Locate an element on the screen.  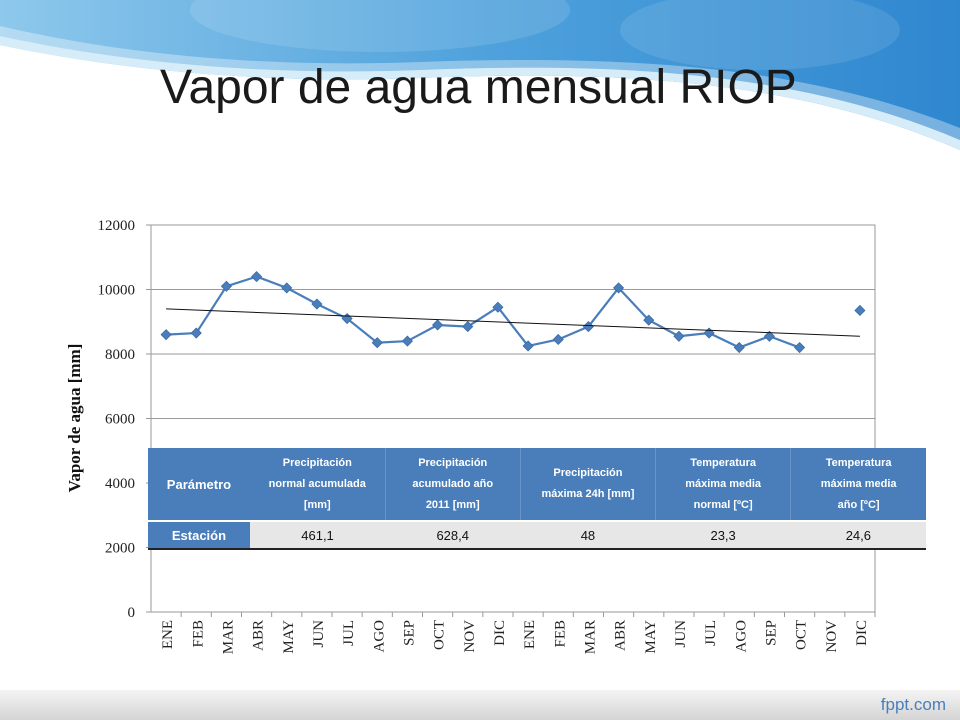
table-header-line: normal acumulada is located at coordinates (317, 483).